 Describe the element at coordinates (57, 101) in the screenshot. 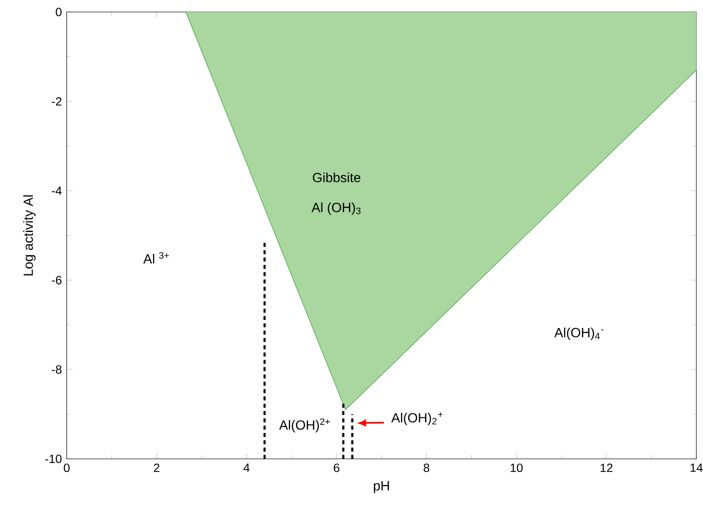

I see `y-tick-label: -2` at that location.